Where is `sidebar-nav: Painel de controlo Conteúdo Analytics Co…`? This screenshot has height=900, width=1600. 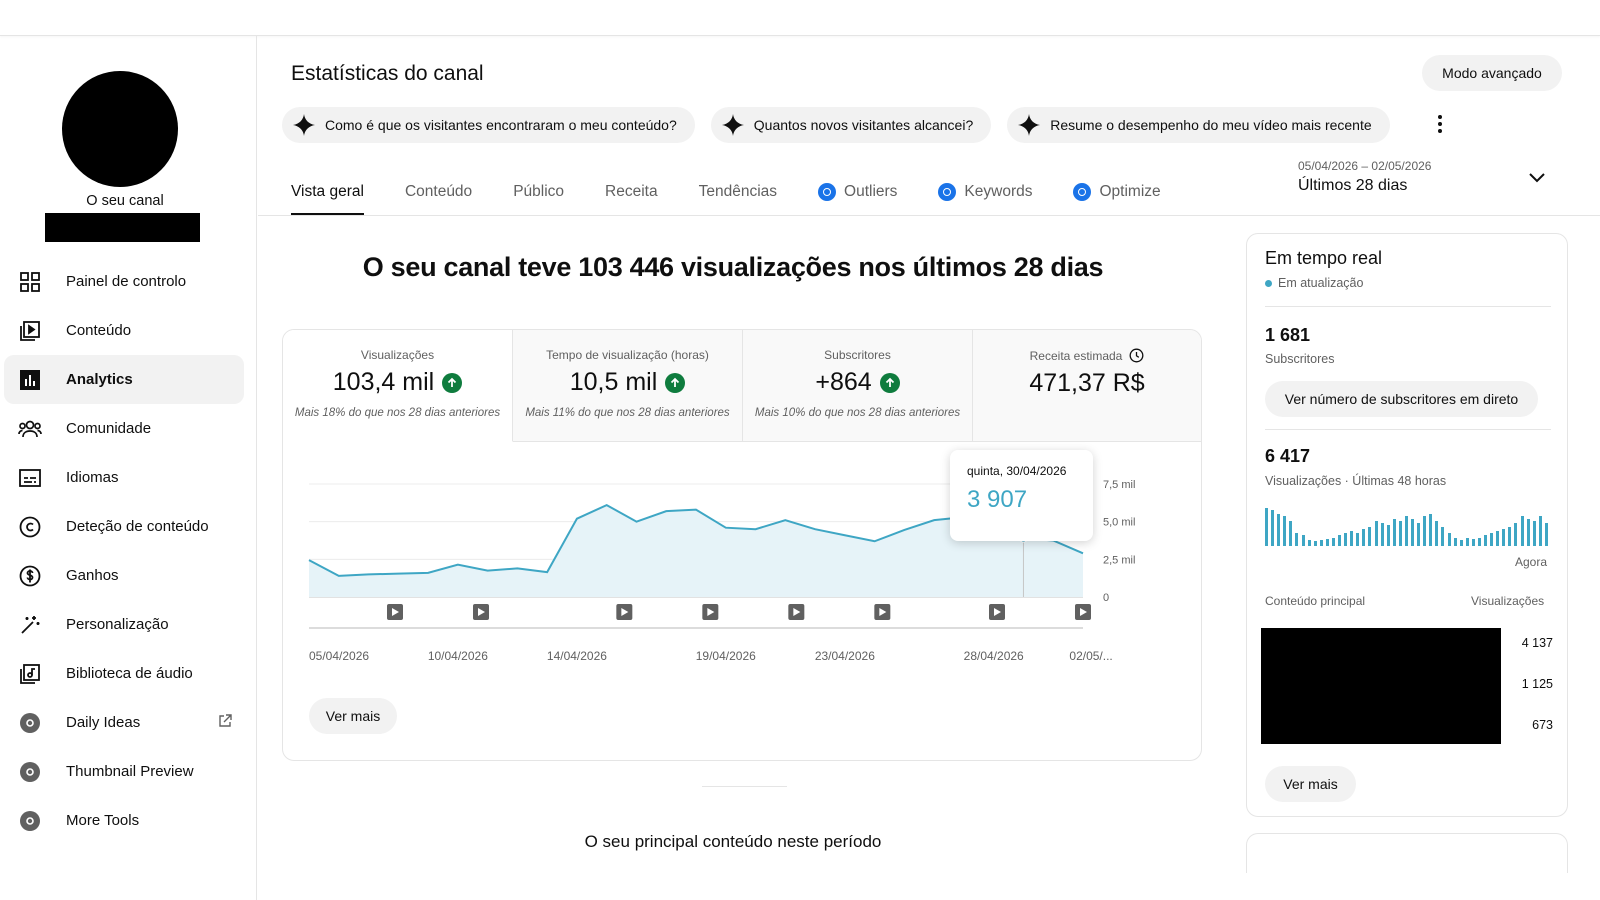
sidebar-nav: Painel de controlo Conteúdo Analytics Co… is located at coordinates (124, 551).